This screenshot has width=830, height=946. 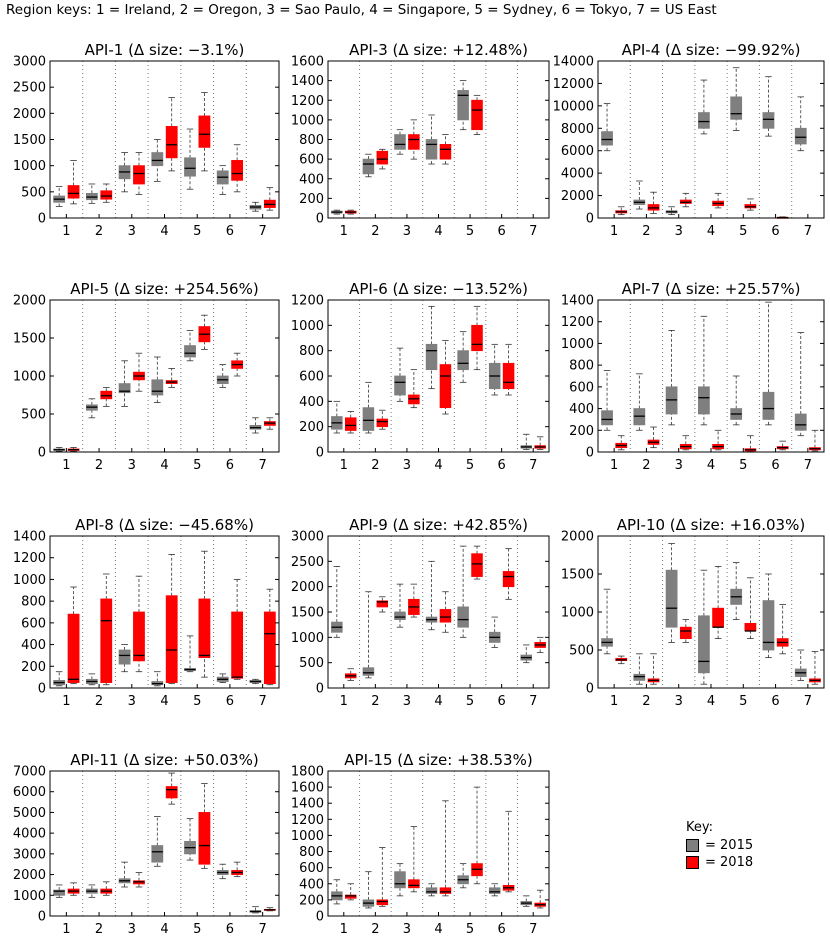 I want to click on chart-title: API-9 (Δ size: +42.85%), so click(x=438, y=525).